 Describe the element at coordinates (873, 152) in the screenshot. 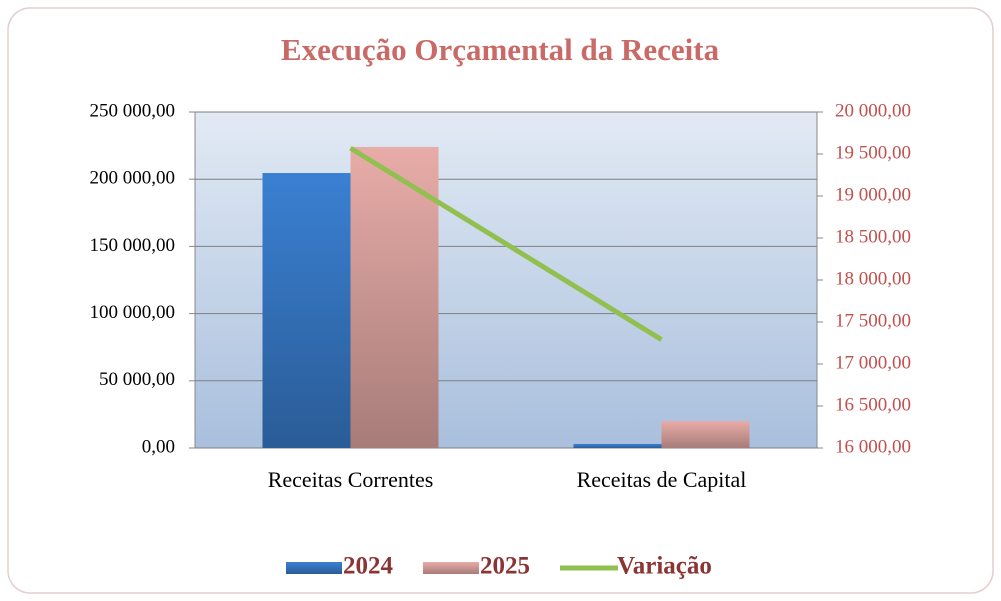

I see `y2-tick-label: 19 500,00` at that location.